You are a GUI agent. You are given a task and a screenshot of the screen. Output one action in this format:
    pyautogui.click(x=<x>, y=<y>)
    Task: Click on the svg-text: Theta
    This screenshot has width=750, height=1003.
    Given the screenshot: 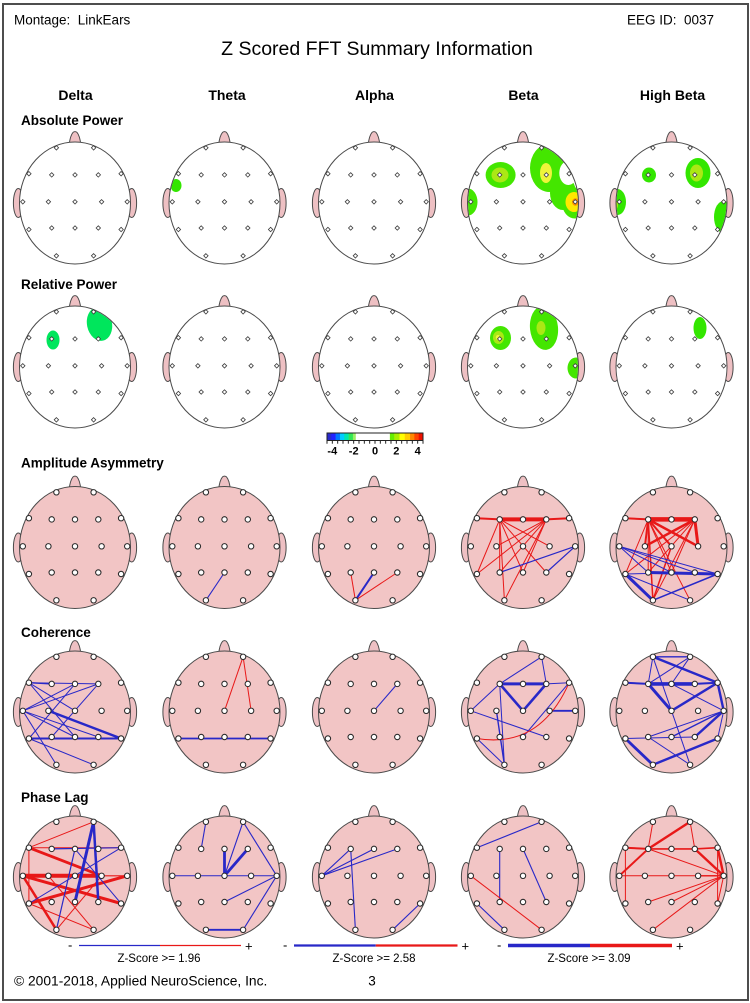 What is the action you would take?
    pyautogui.click(x=227, y=95)
    